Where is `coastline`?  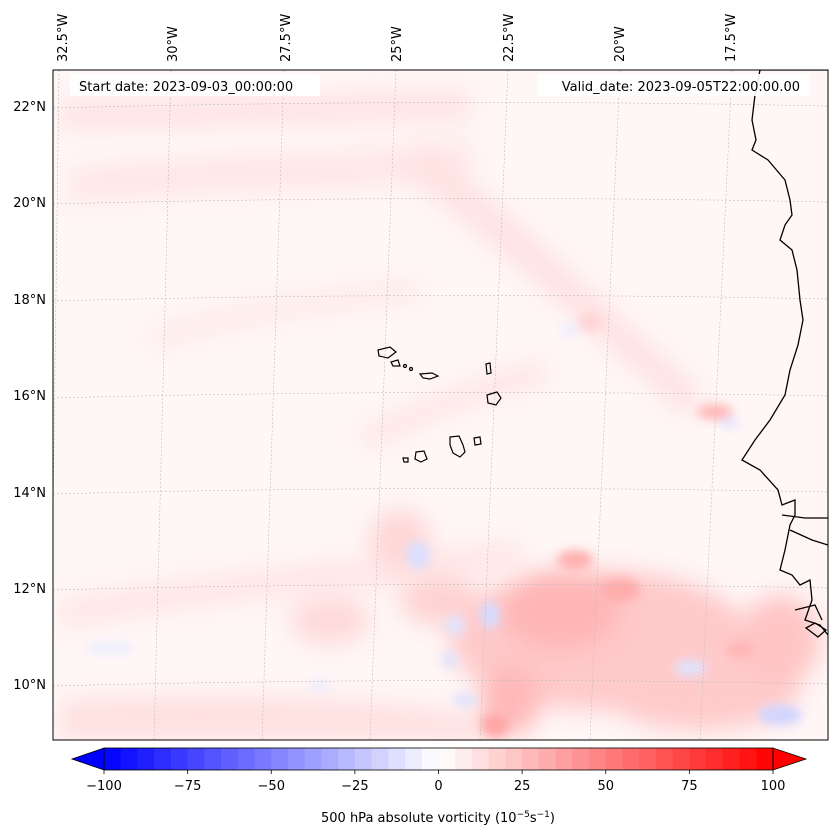
coastline is located at coordinates (784, 354).